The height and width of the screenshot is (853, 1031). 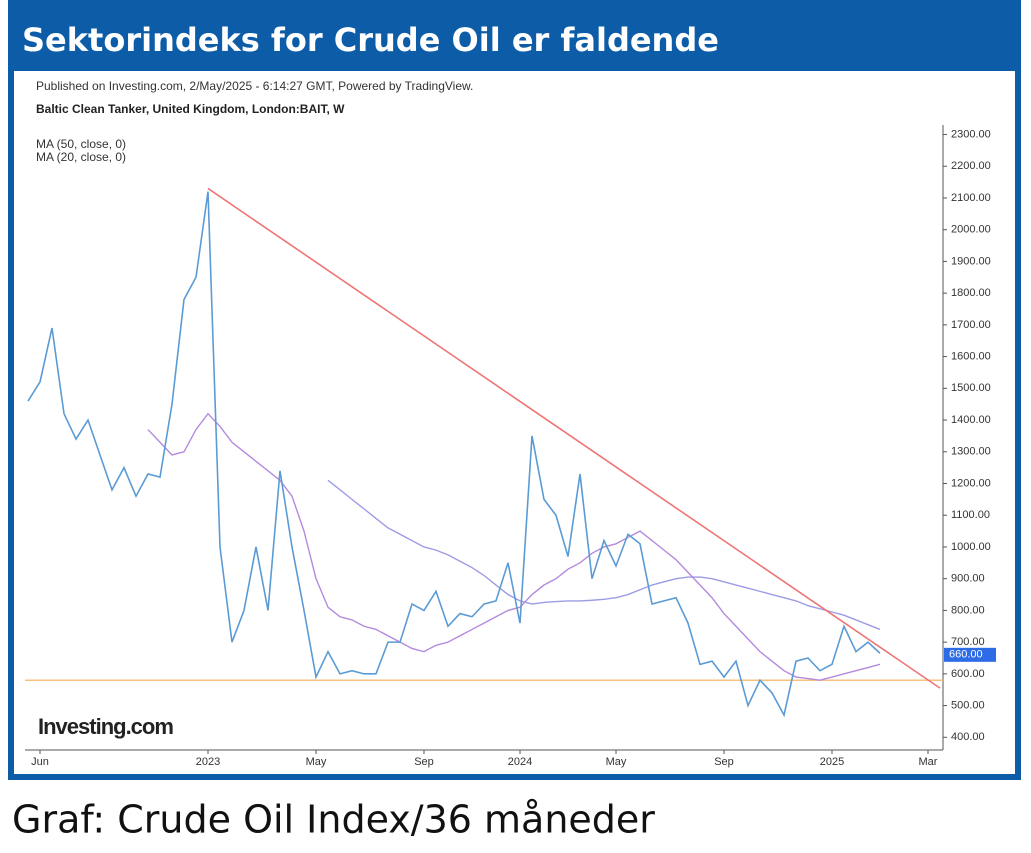 I want to click on last-value-label: 660.00, so click(x=966, y=655).